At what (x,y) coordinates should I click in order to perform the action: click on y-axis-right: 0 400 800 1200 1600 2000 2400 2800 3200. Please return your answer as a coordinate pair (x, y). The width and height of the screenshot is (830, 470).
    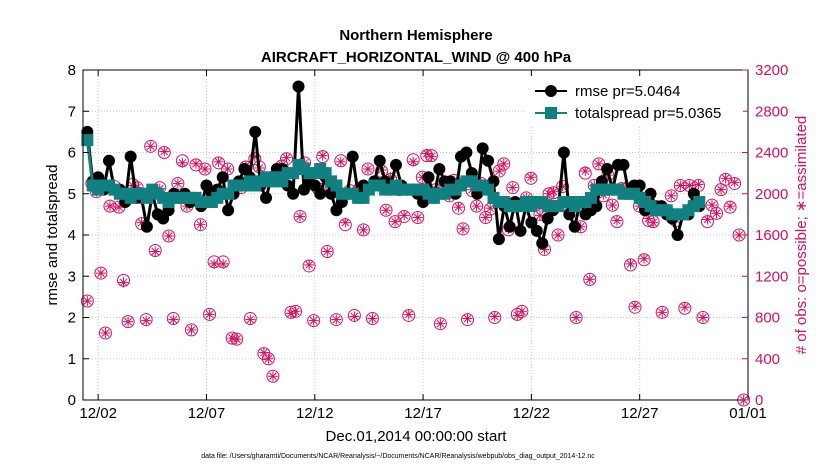
    Looking at the image, I should click on (765, 235).